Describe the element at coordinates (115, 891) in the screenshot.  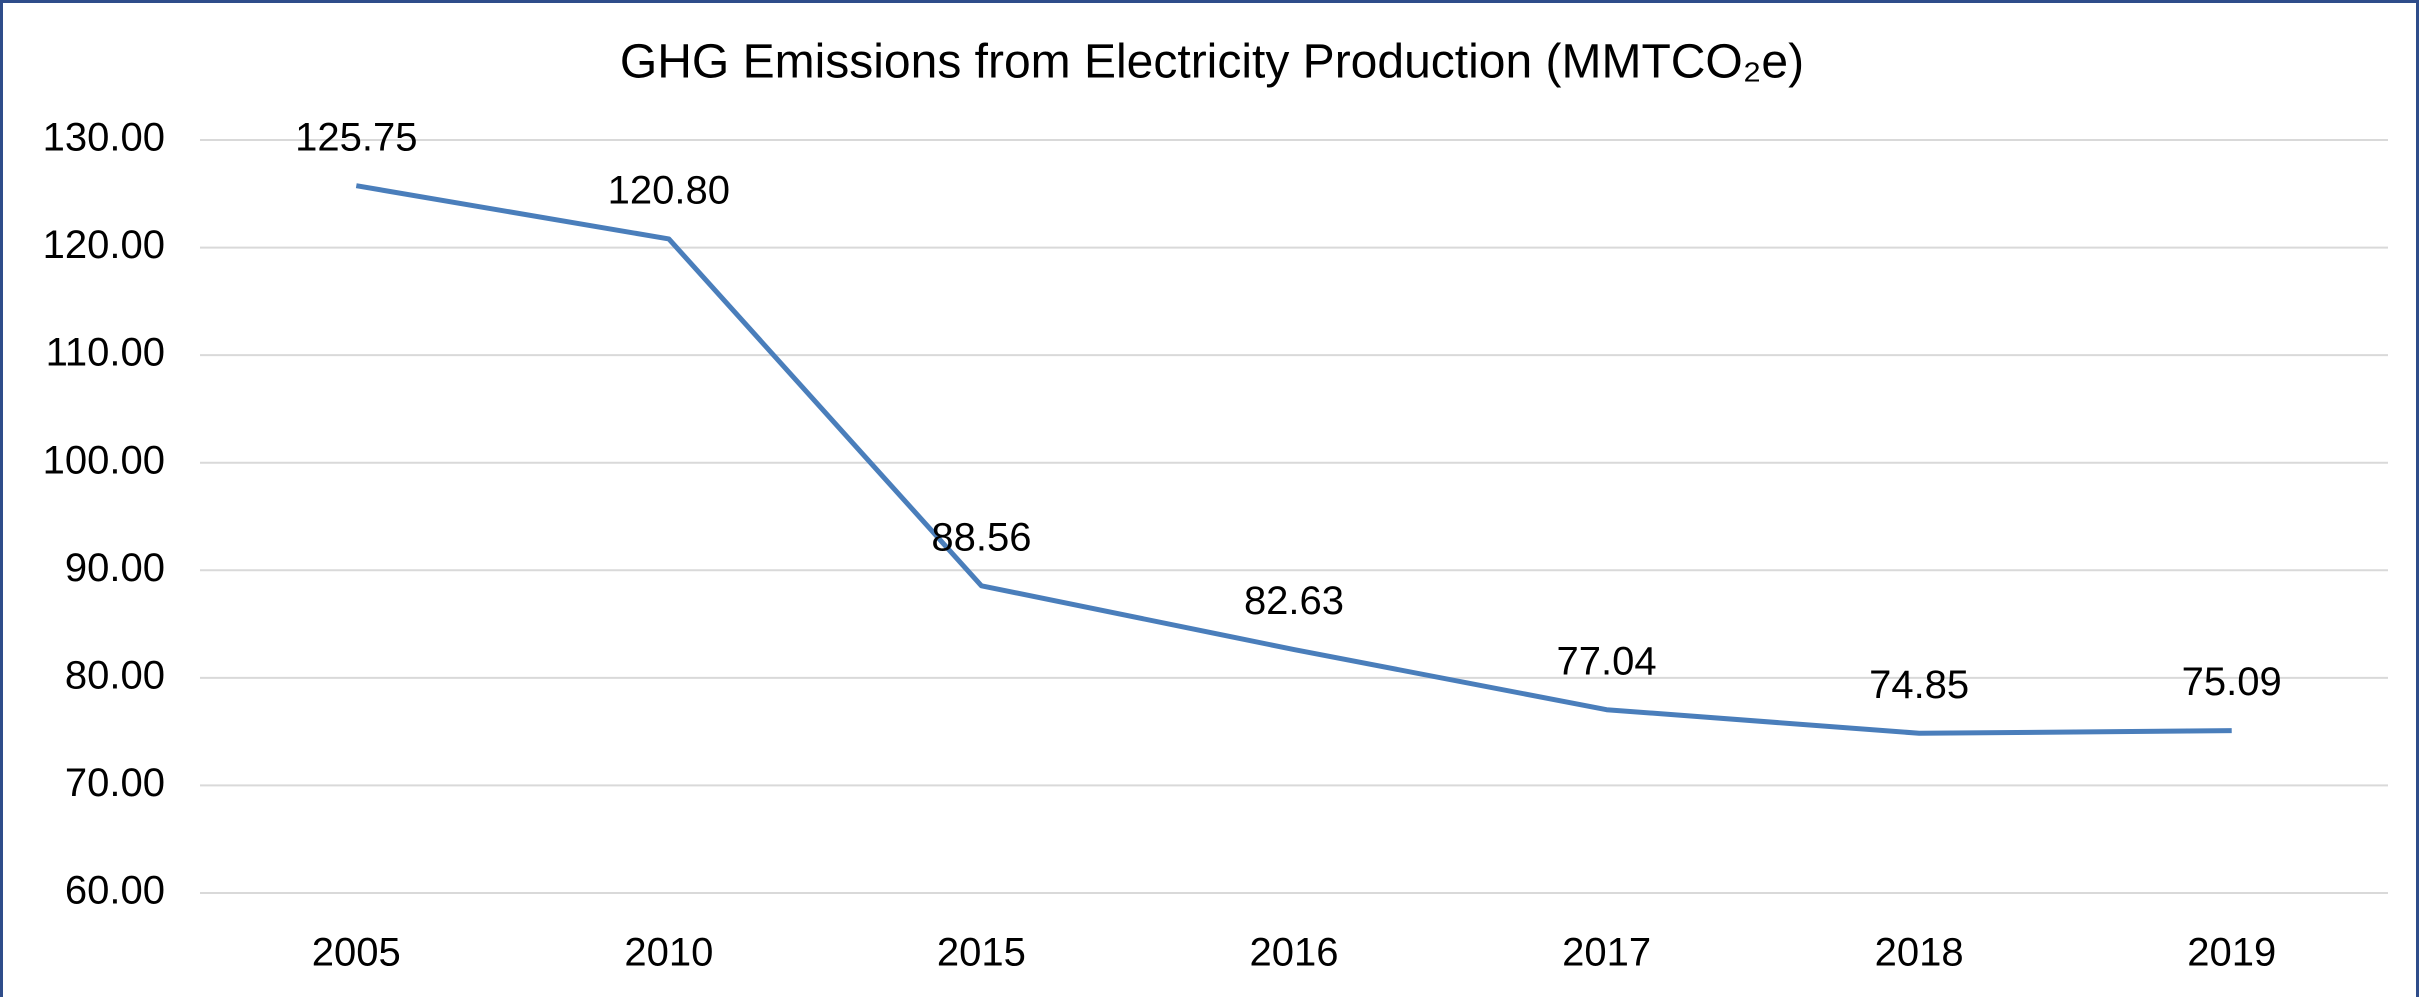
I see `y-tick-label: 60.00` at that location.